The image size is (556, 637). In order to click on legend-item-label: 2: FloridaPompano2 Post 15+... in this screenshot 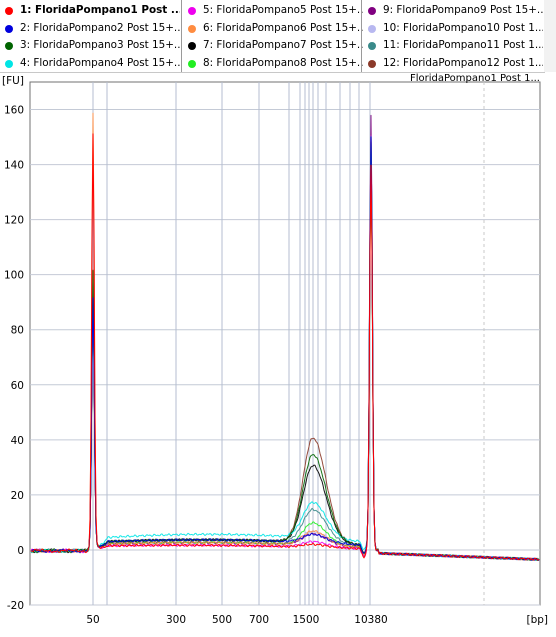, I will do `click(100, 27)`.